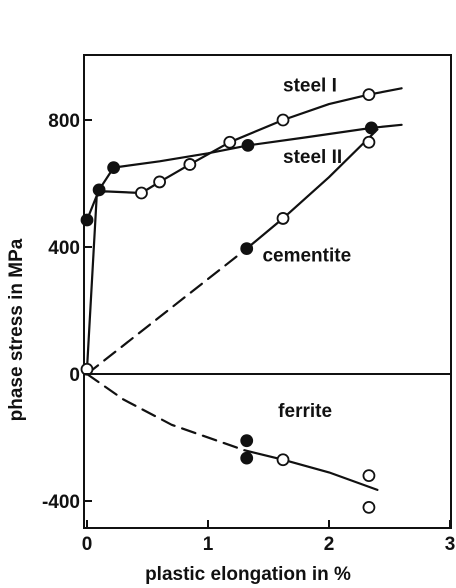 The height and width of the screenshot is (588, 456). What do you see at coordinates (310, 85) in the screenshot?
I see `series-annotation: steel I` at bounding box center [310, 85].